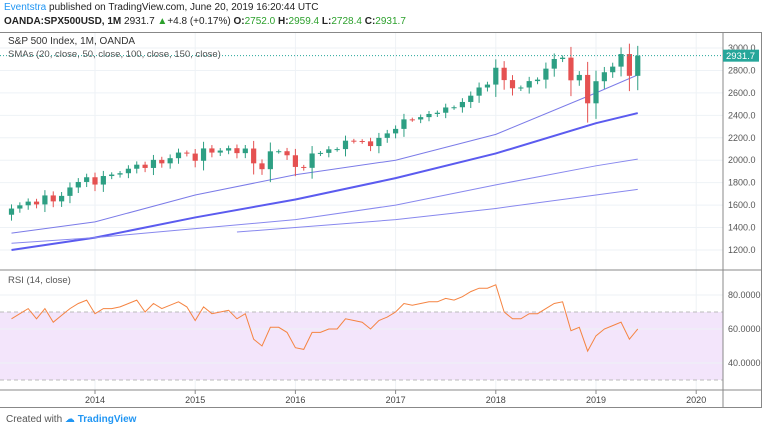 The image size is (768, 434). Describe the element at coordinates (63, 21) in the screenshot. I see `symbol: OANDA:SPX500USD, 1M` at that location.